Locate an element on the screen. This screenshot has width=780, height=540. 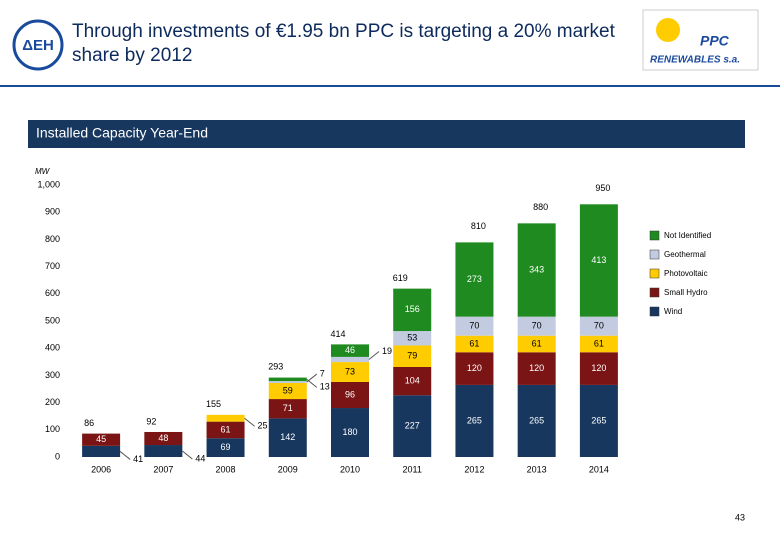
data-label: 73 is located at coordinates (350, 371).